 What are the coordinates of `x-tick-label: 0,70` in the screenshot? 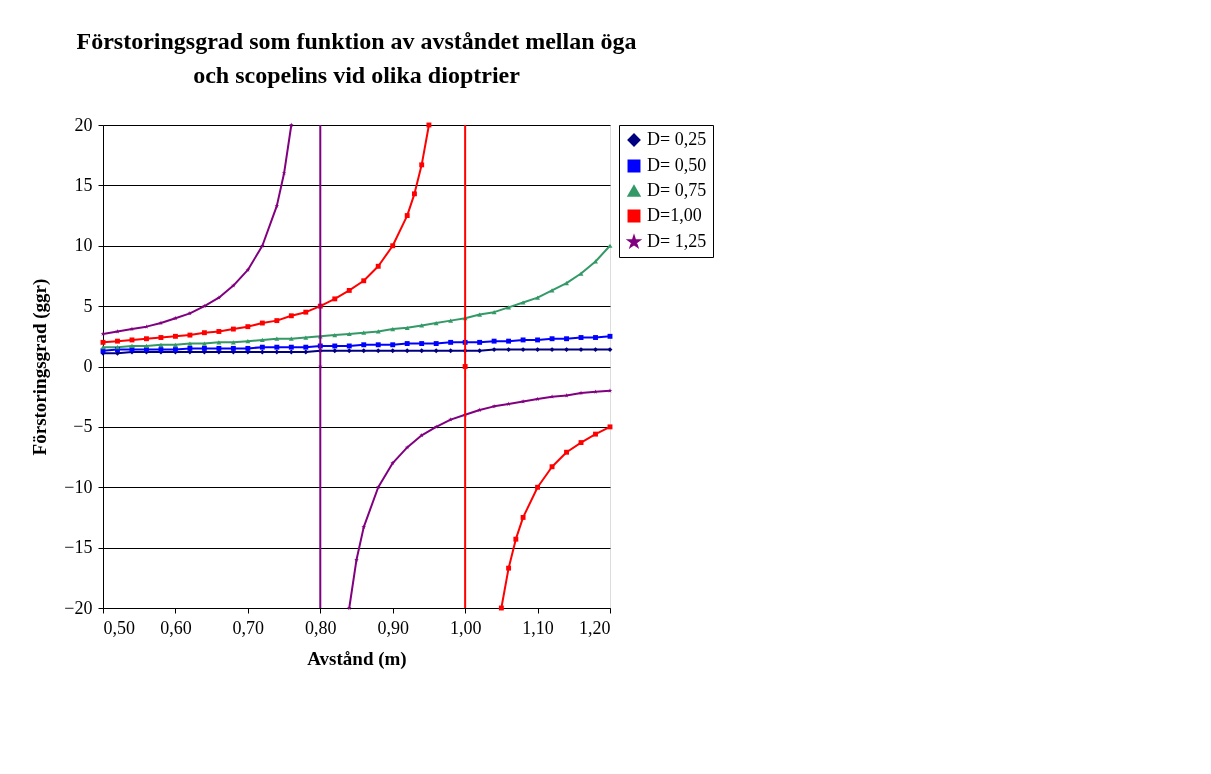 It's located at (248, 627).